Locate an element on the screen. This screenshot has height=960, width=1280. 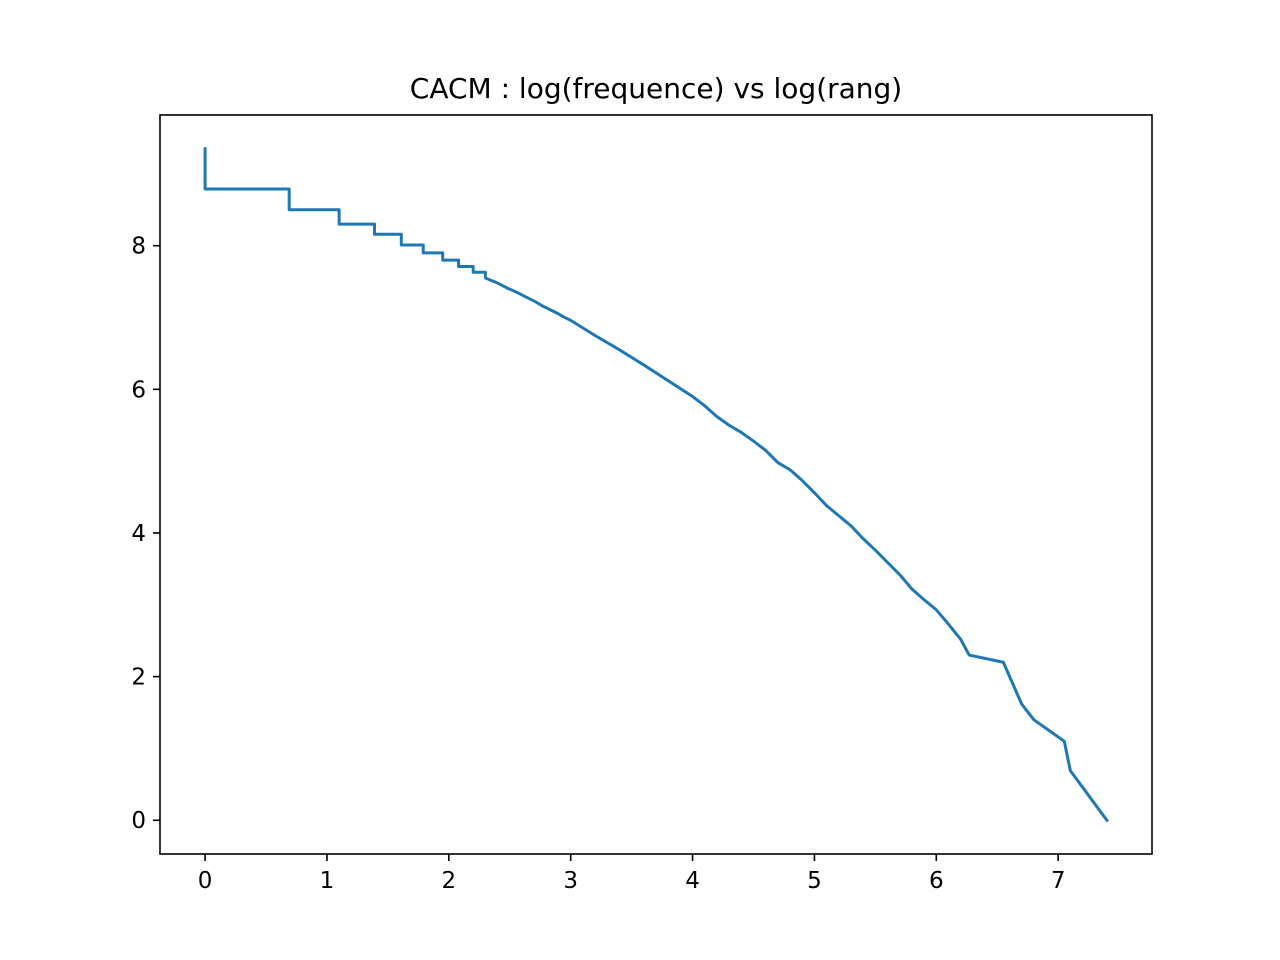
x-tick-label: 1 is located at coordinates (327, 881).